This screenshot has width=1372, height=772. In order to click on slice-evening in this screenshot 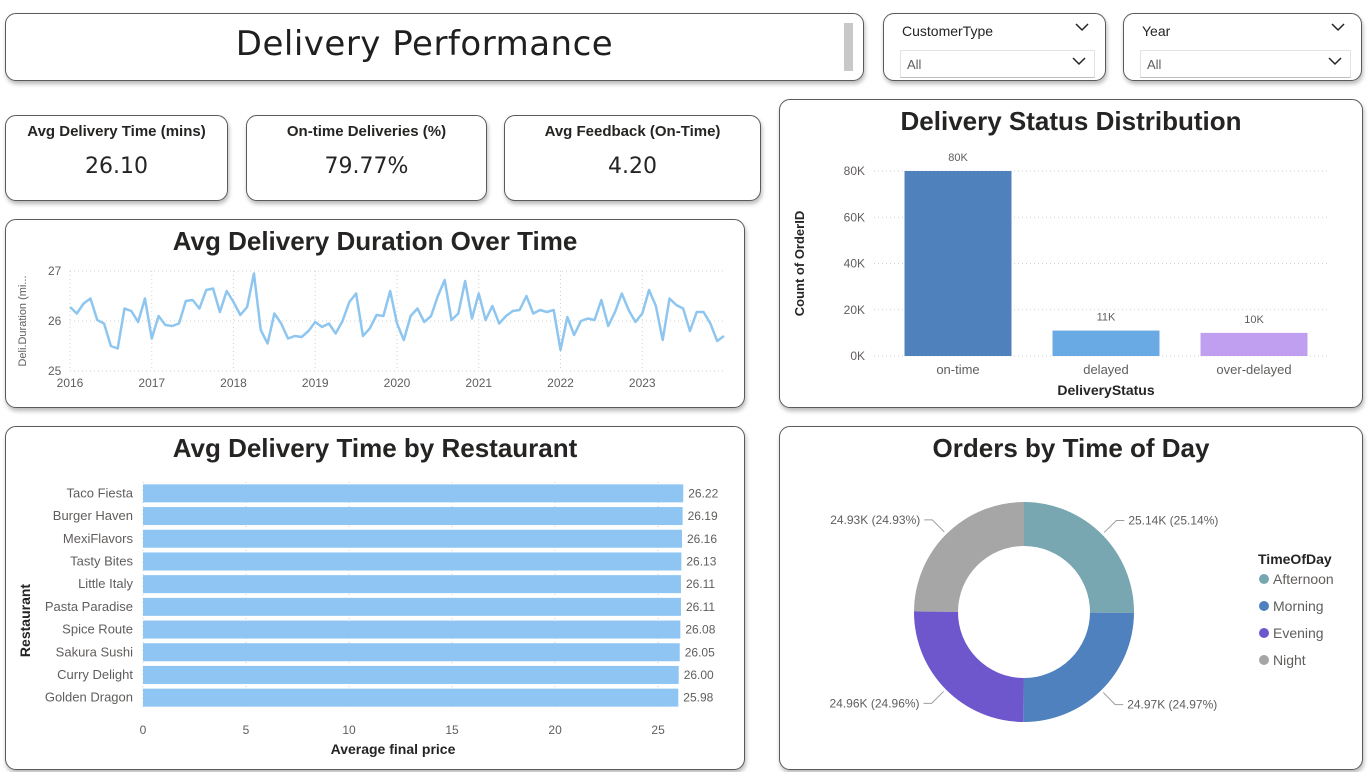, I will do `click(969, 666)`.